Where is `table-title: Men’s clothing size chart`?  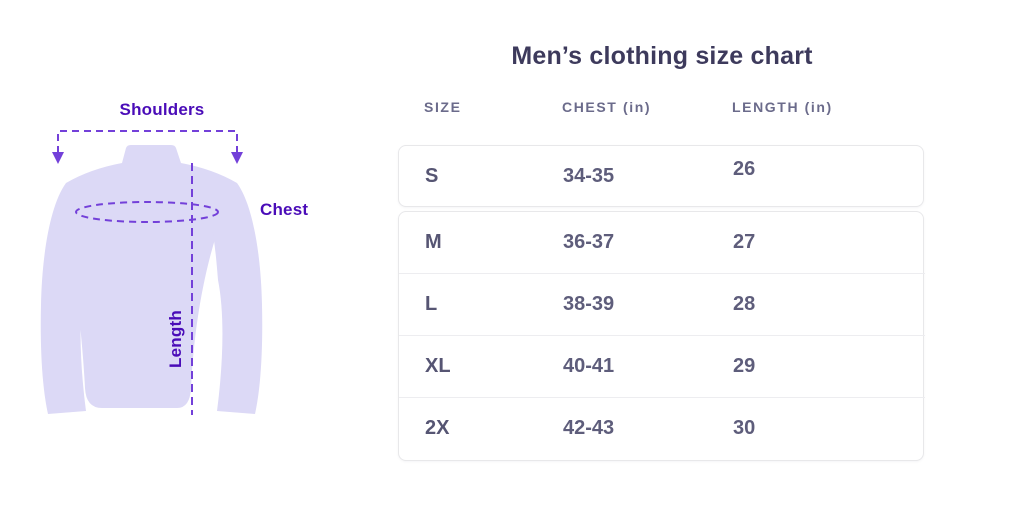
table-title: Men’s clothing size chart is located at coordinates (662, 56).